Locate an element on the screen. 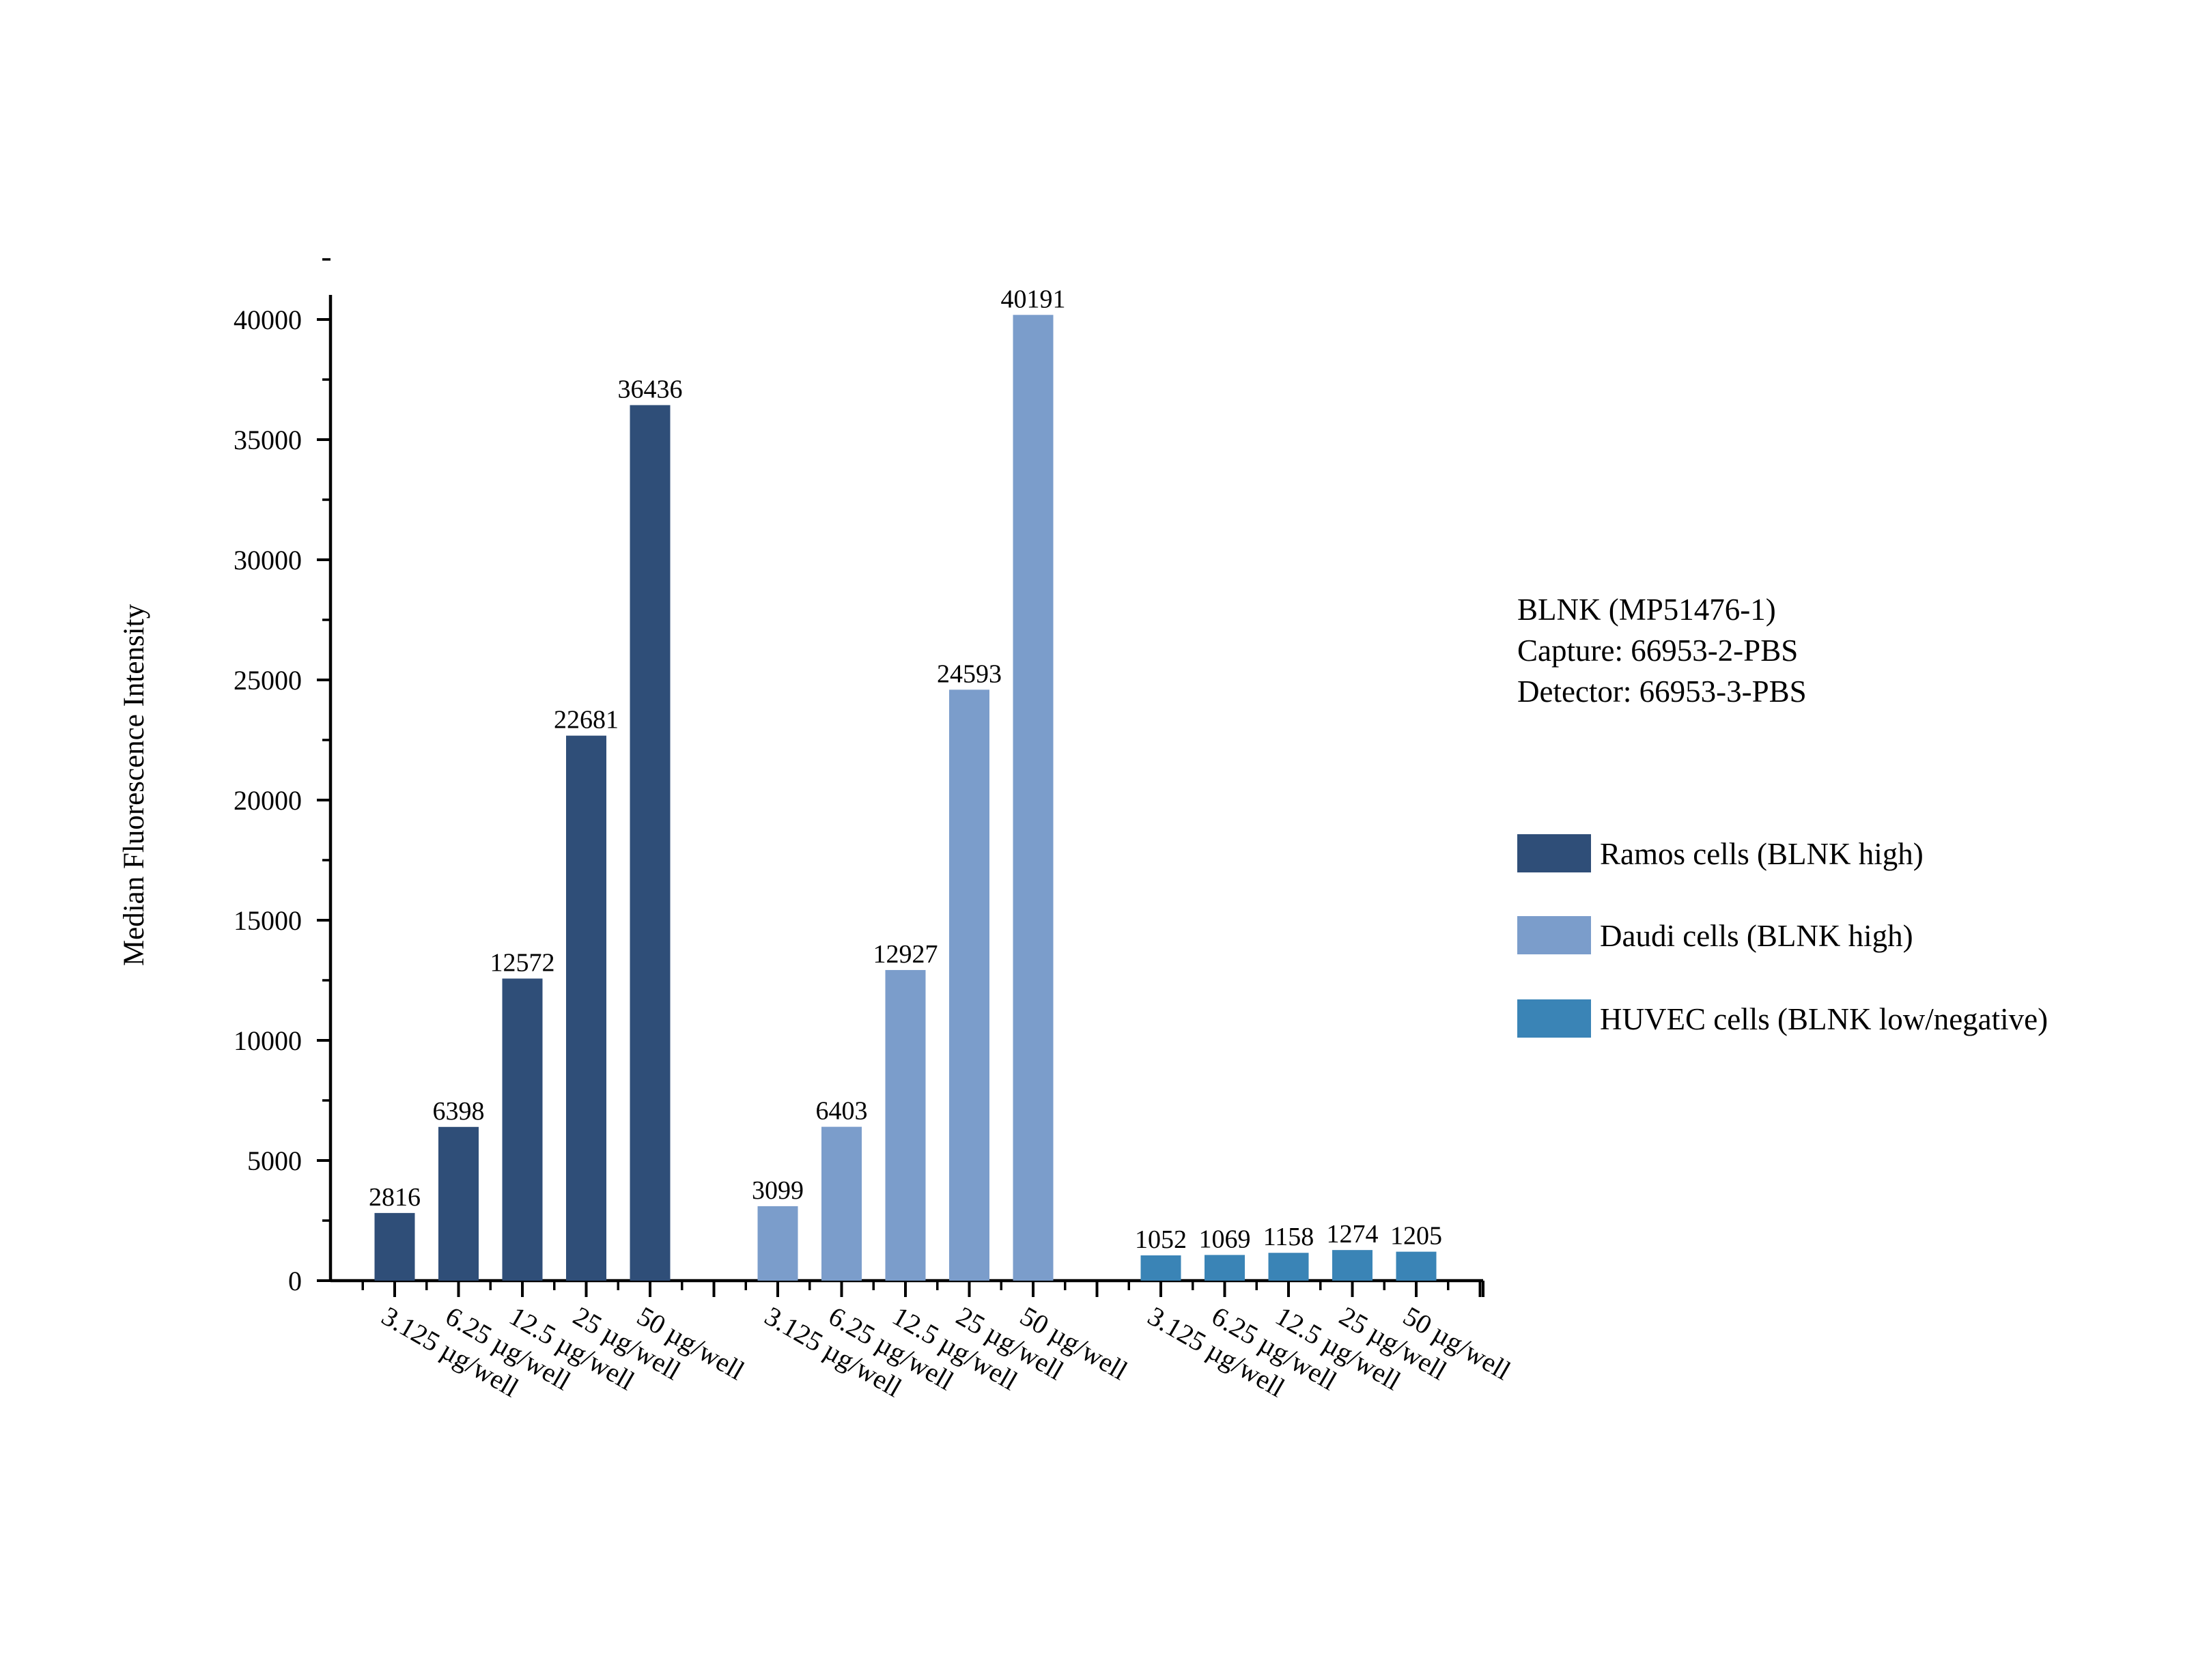  annotation-line-2: Capture: 66953-2-PBS is located at coordinates (1658, 650).